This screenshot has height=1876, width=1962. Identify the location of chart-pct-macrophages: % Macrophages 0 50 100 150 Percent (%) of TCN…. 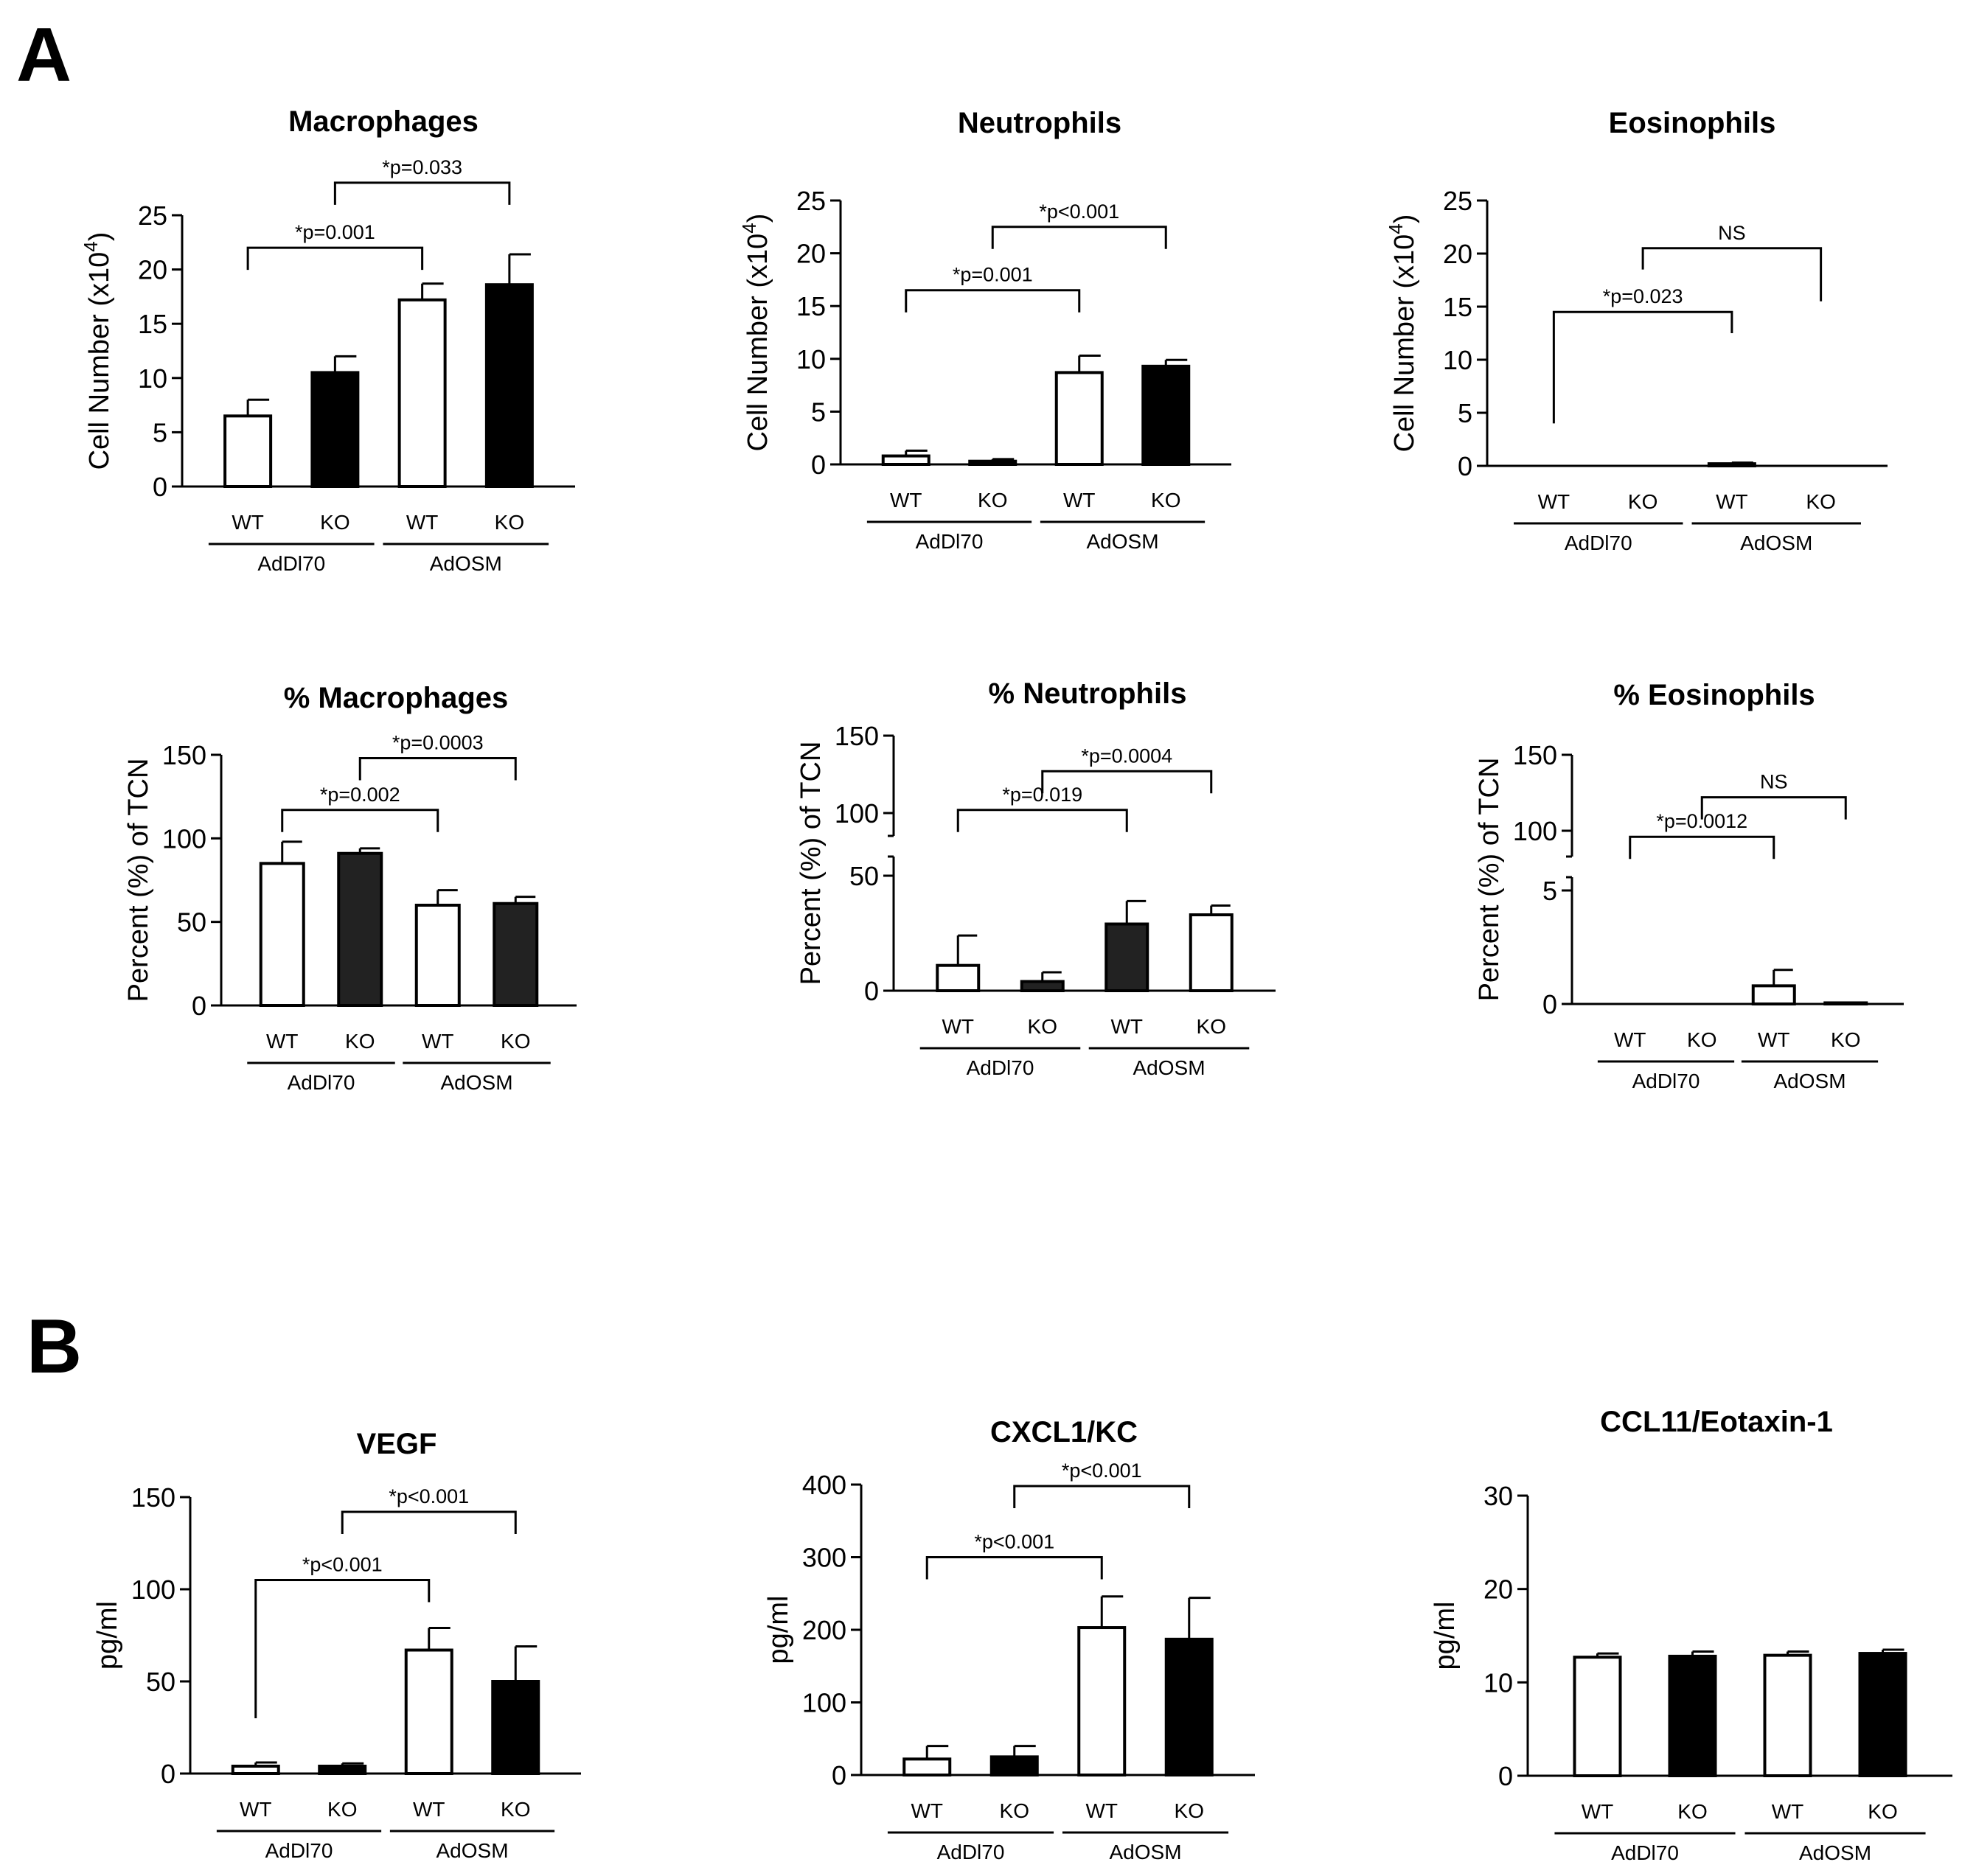
(350, 888).